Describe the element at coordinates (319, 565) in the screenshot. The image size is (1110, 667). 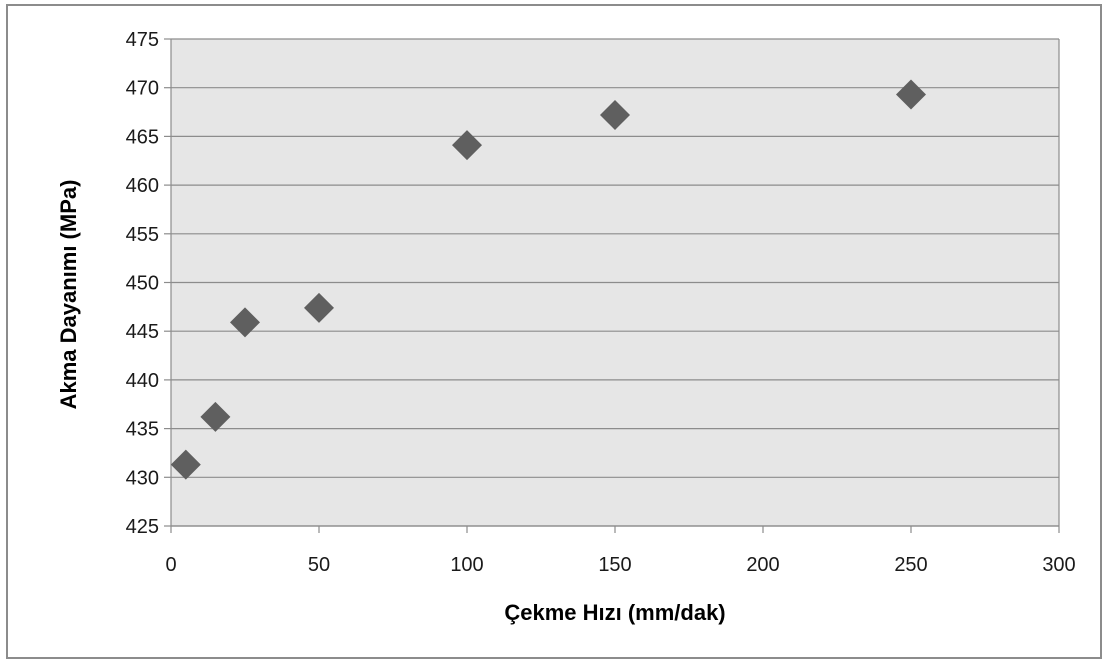
I see `x-tick-label: 50` at that location.